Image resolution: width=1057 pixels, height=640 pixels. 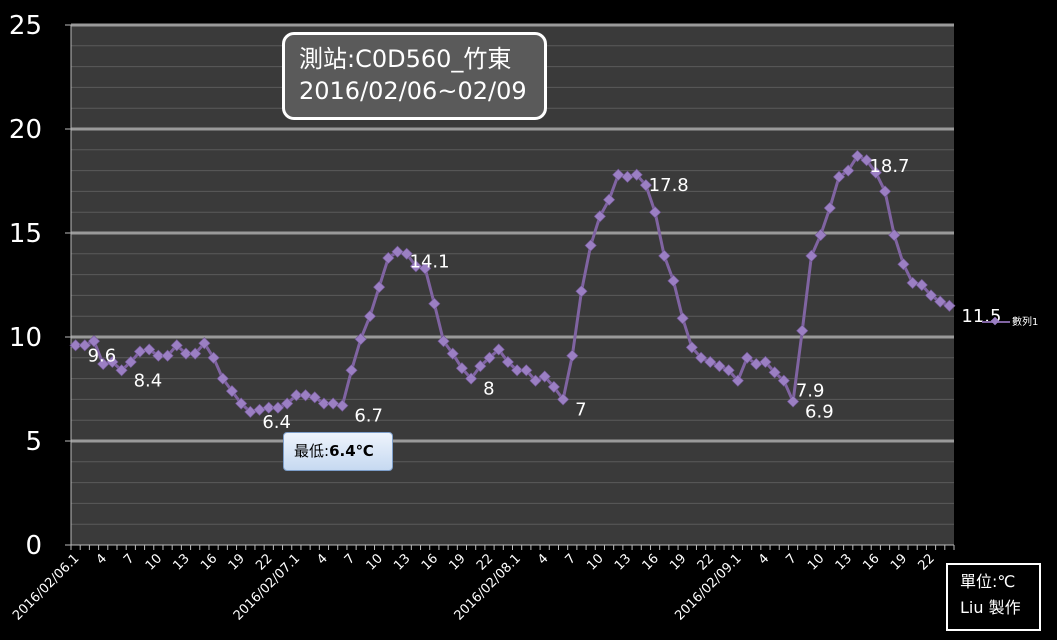 I want to click on x-tick-label: 19, so click(x=678, y=562).